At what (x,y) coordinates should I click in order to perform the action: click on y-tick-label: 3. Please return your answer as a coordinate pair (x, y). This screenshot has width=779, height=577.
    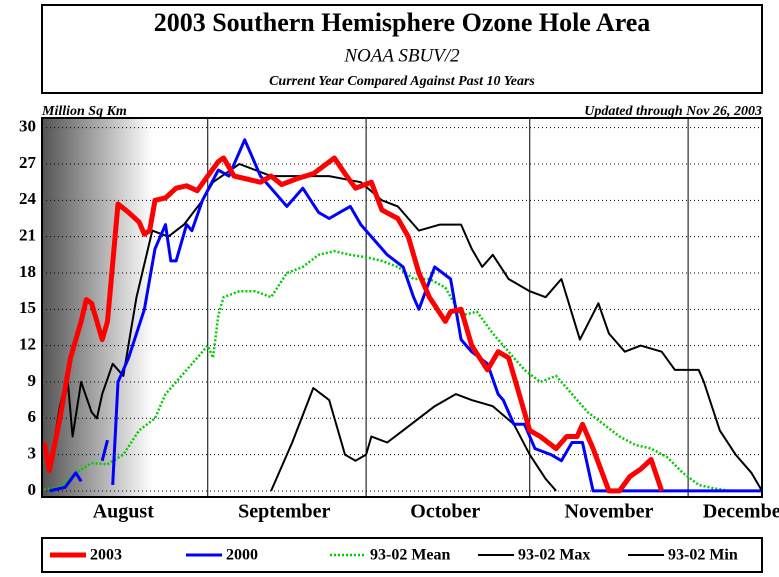
    Looking at the image, I should click on (32, 453).